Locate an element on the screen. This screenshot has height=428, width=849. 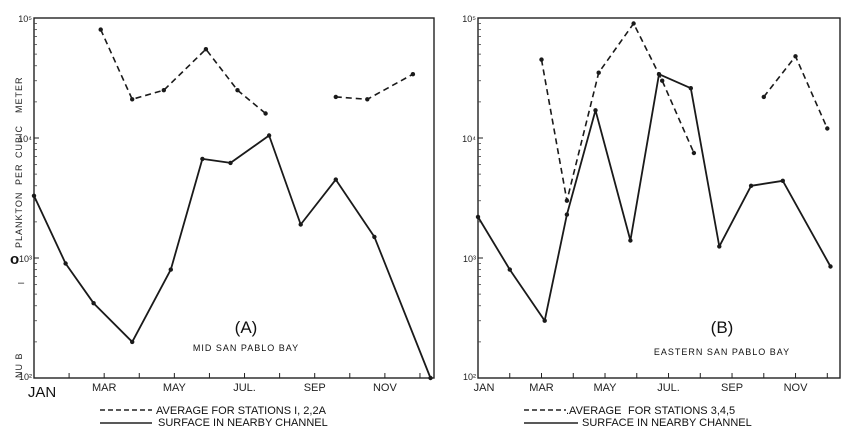
y-axis-label-per: PER is located at coordinates (19, 174).